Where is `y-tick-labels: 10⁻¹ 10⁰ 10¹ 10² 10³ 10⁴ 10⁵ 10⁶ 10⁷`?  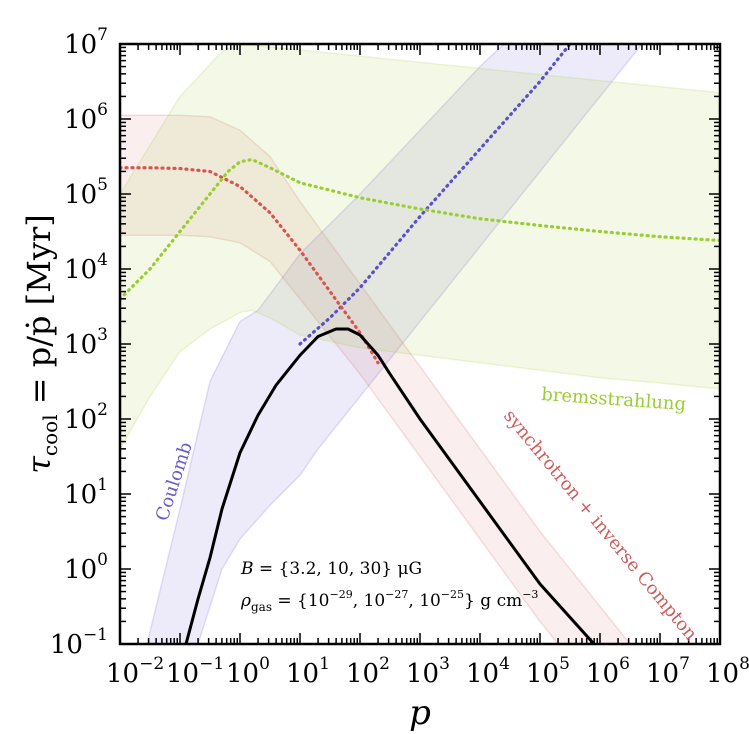
y-tick-labels: 10⁻¹ 10⁰ 10¹ 10² 10³ 10⁴ 10⁵ 10⁶ 10⁷ is located at coordinates (79, 342).